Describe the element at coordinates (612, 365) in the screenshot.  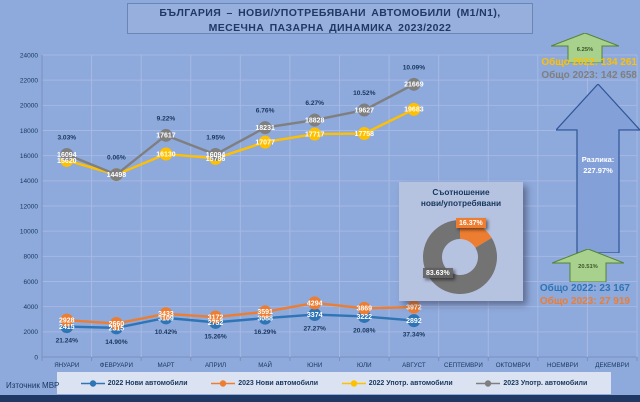
I see `x-axis-label: ДЕКЕМВРИ` at that location.